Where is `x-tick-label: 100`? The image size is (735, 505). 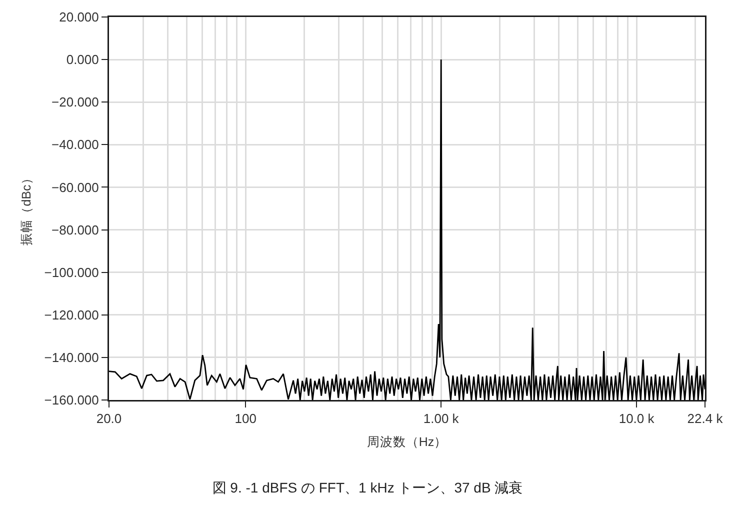 x-tick-label: 100 is located at coordinates (245, 418).